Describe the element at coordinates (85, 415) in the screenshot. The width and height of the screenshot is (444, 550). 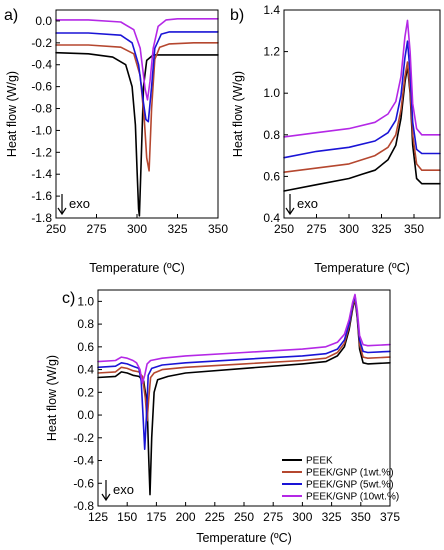
I see `panel-c-y-tick-label: 0.0` at that location.